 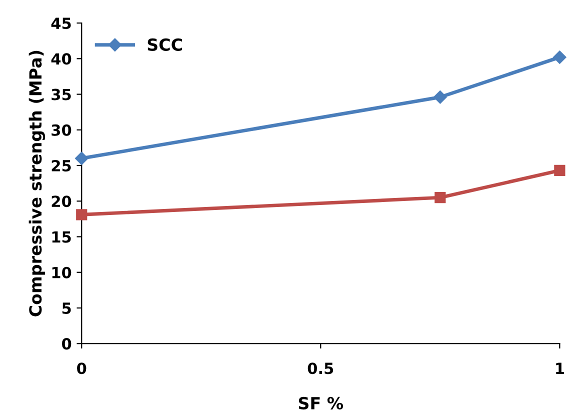 I want to click on y-tick-label: 35, so click(x=61, y=94).